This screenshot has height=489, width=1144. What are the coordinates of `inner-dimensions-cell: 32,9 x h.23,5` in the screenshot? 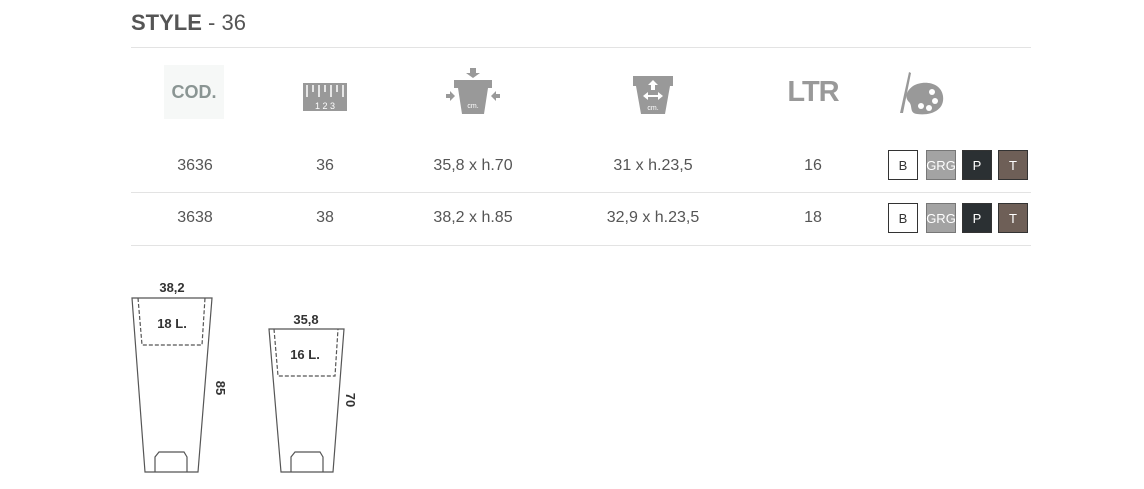 It's located at (653, 217).